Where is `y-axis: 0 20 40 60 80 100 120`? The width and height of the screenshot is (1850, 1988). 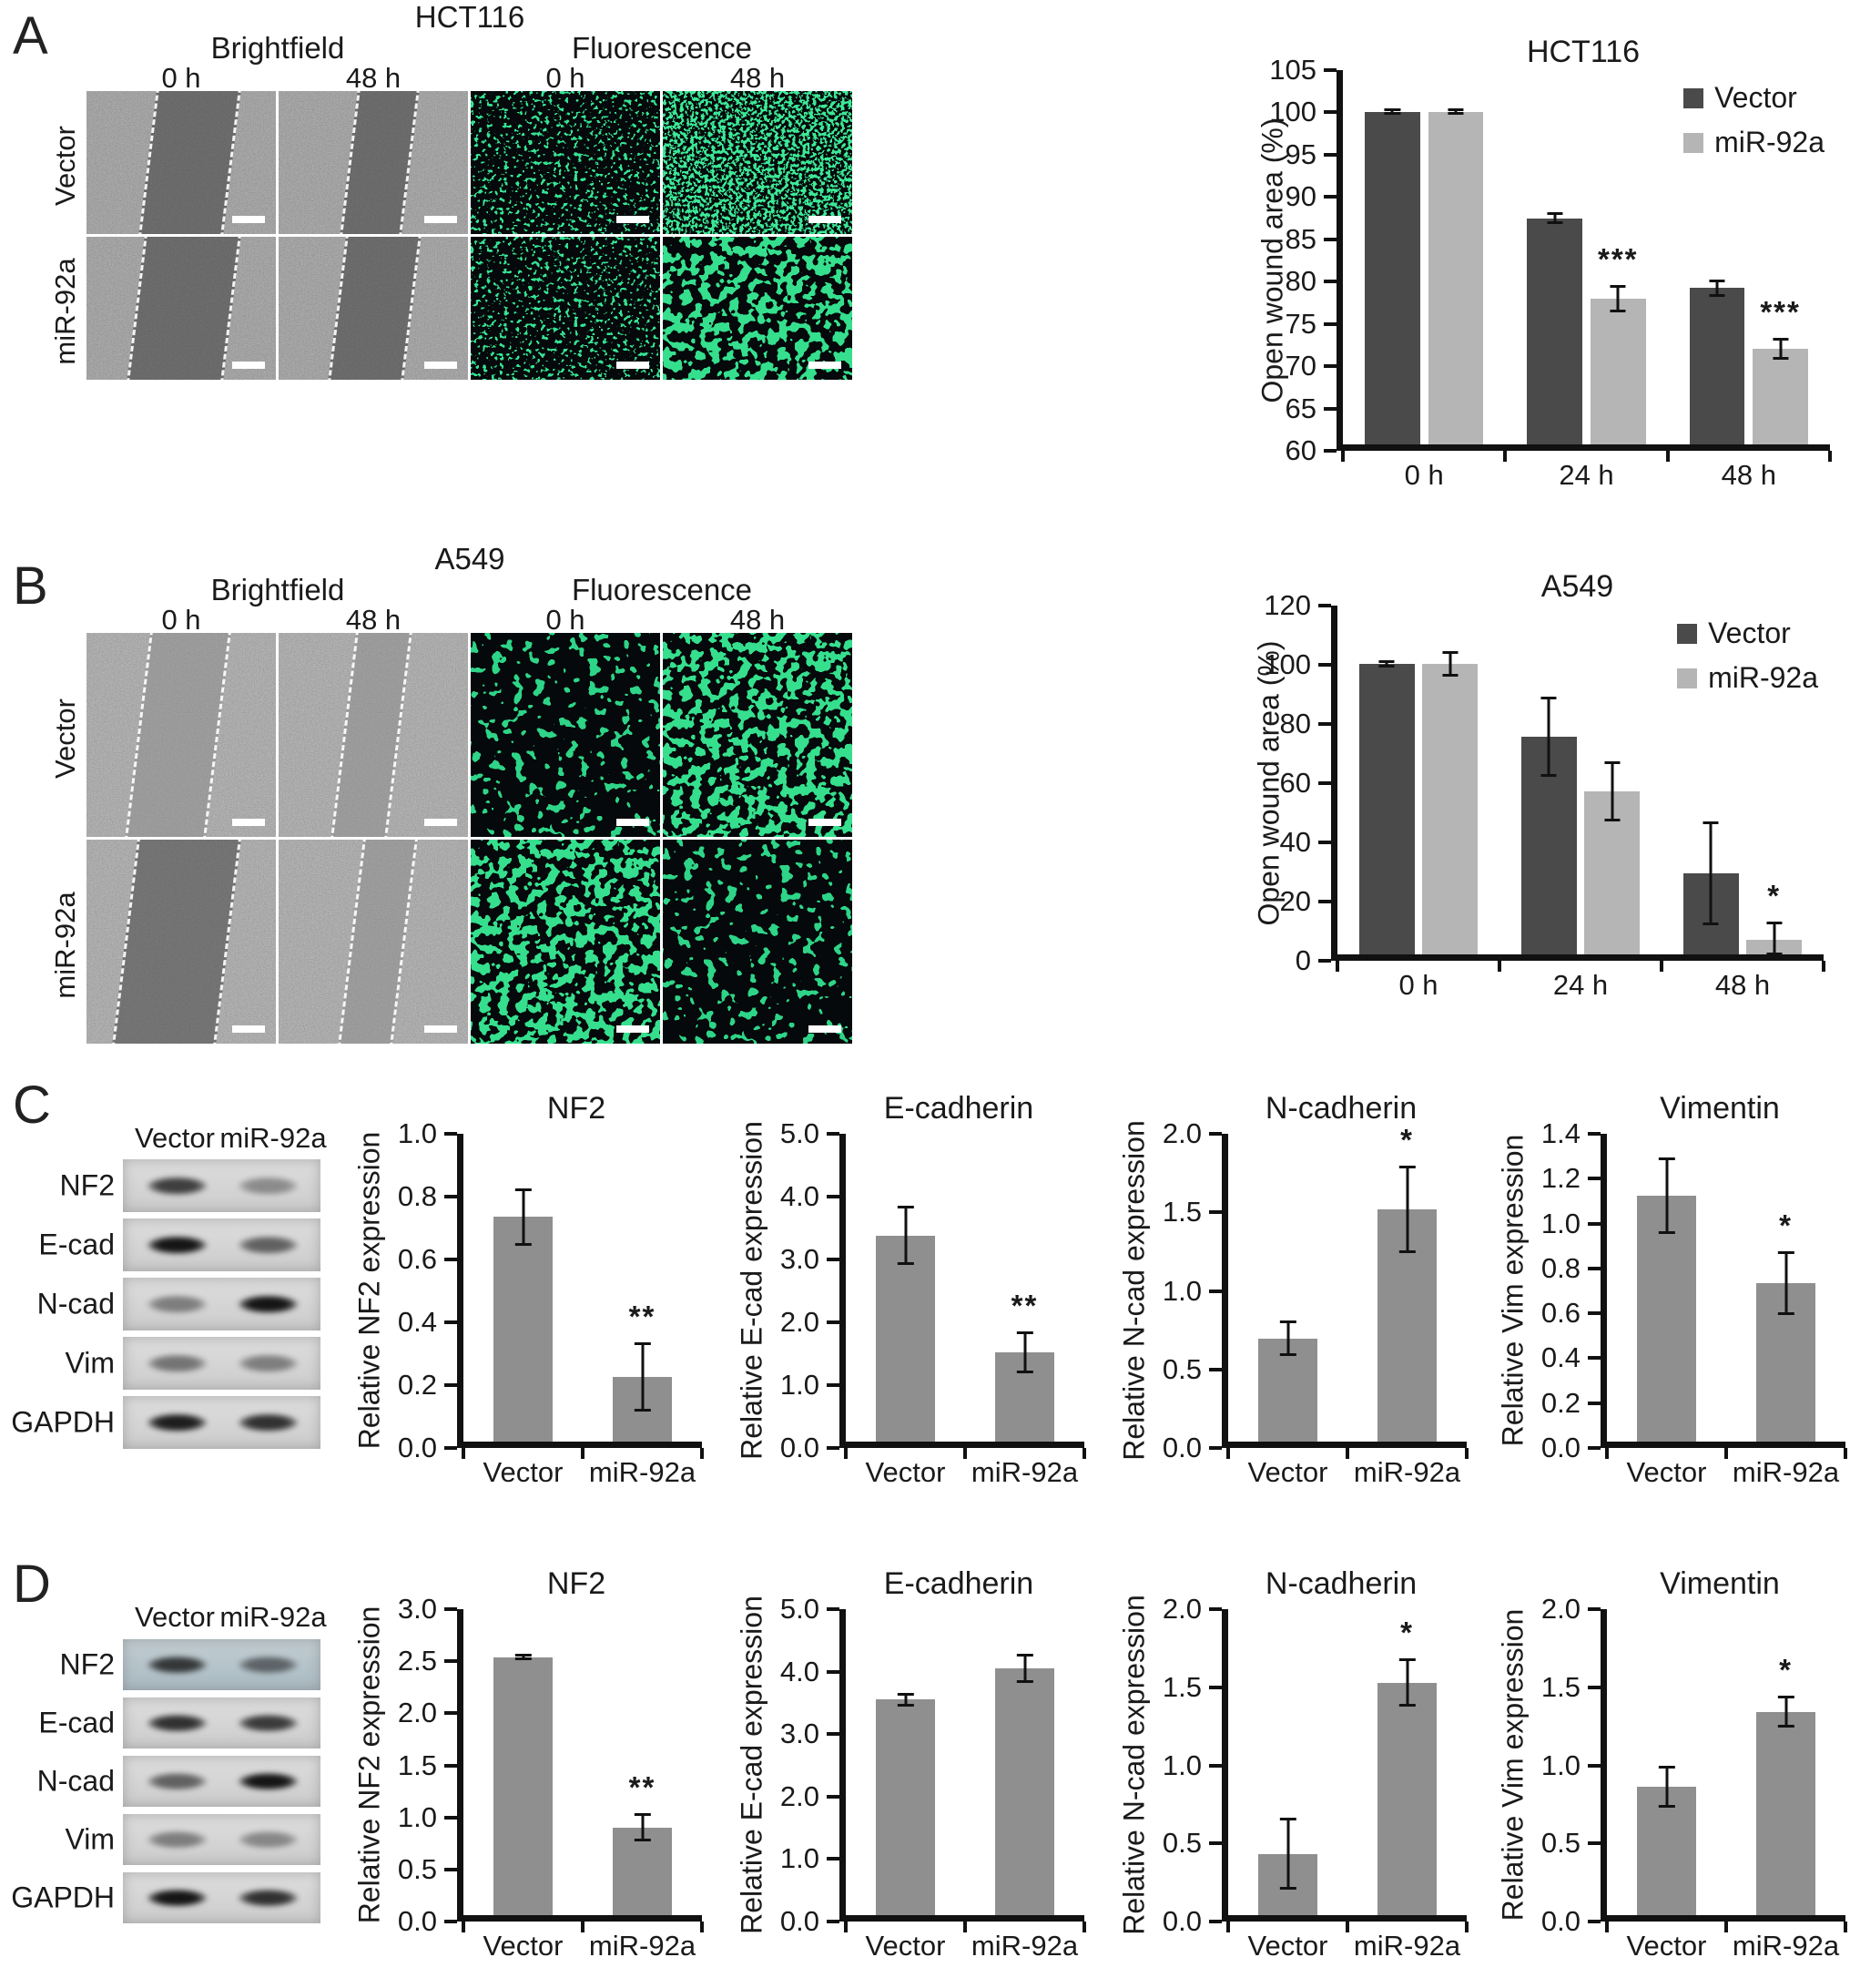 y-axis: 0 20 40 60 80 100 120 is located at coordinates (1290, 782).